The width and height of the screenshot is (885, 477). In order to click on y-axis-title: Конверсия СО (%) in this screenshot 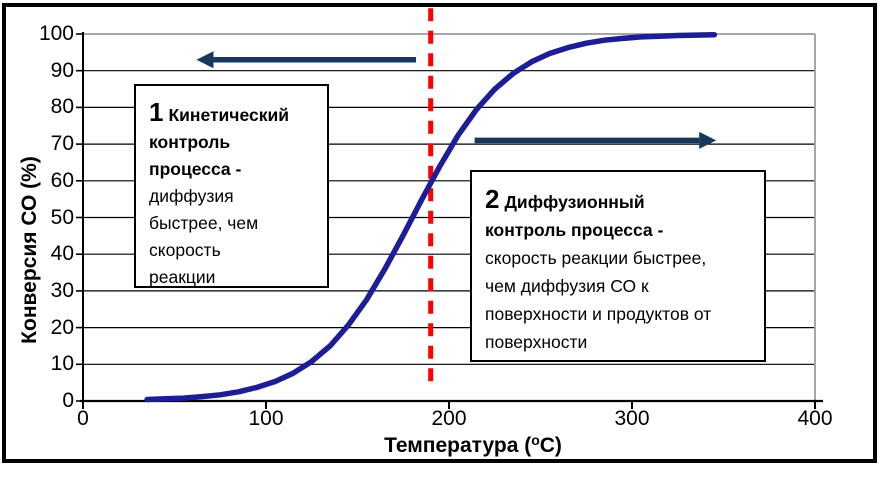, I will do `click(31, 250)`.